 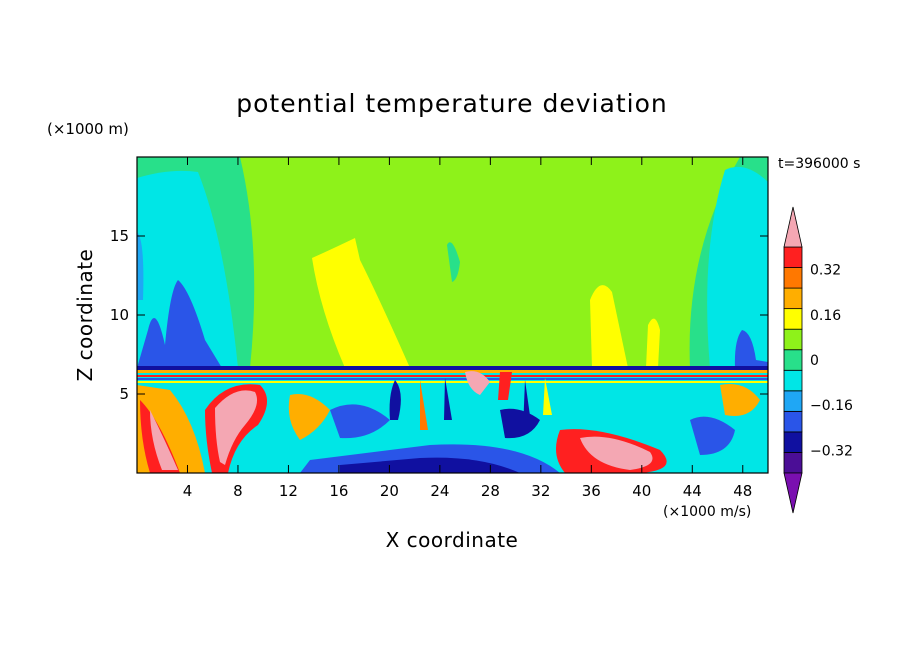 I want to click on colorbar-max-arrow, so click(x=793, y=227).